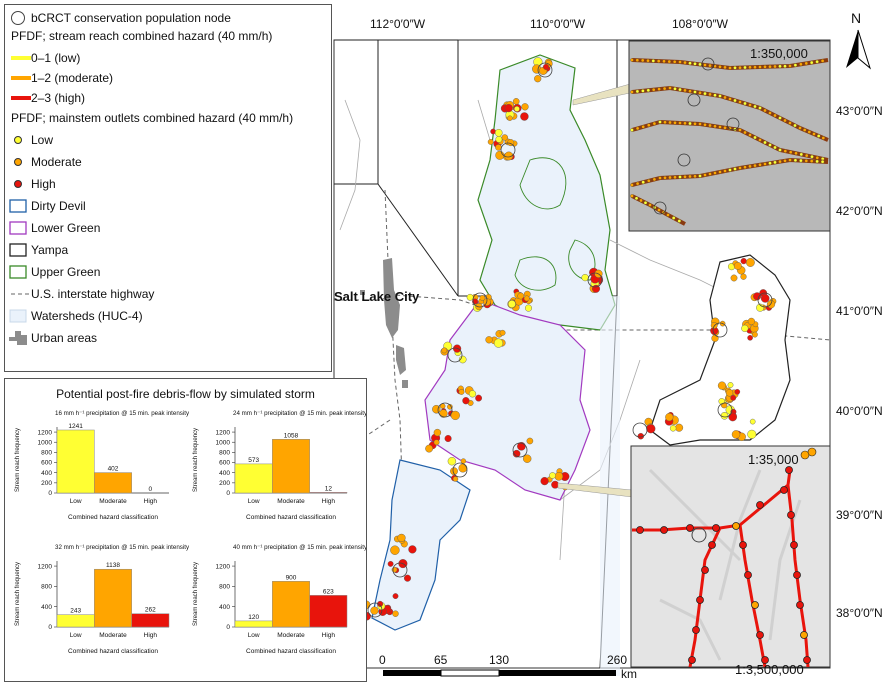 This screenshot has height=687, width=888. What do you see at coordinates (223, 442) in the screenshot?
I see `y-tick-label: 1000` at bounding box center [223, 442].